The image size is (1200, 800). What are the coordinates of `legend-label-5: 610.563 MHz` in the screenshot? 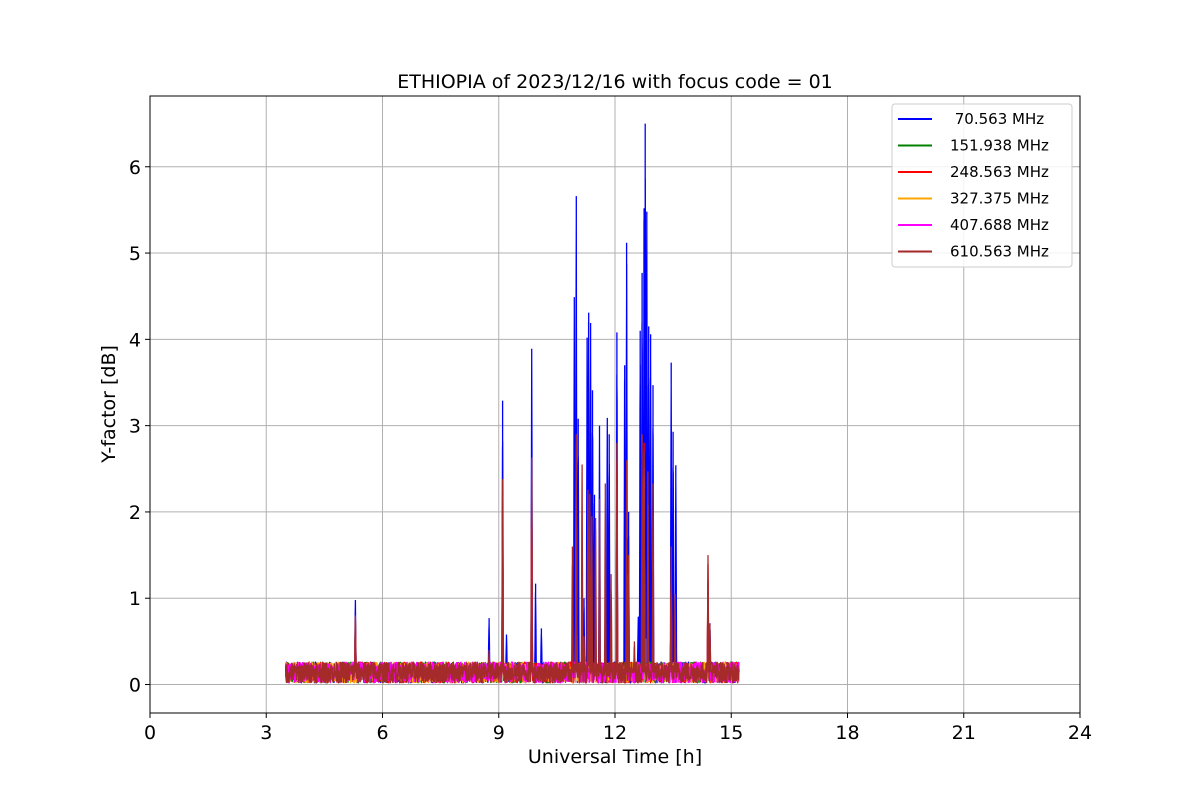 It's located at (999, 252).